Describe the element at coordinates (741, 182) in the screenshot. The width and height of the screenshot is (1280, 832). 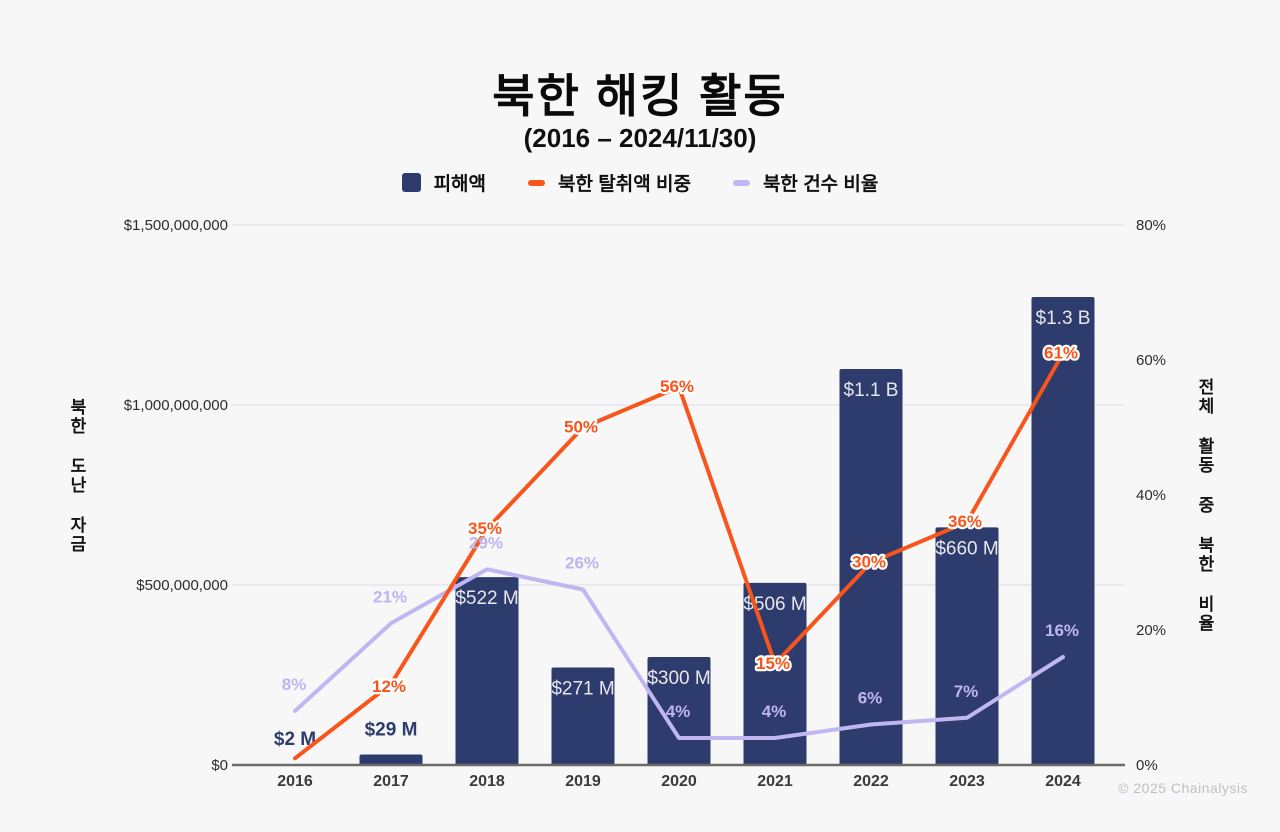
I see `purple-line-swatch-icon` at that location.